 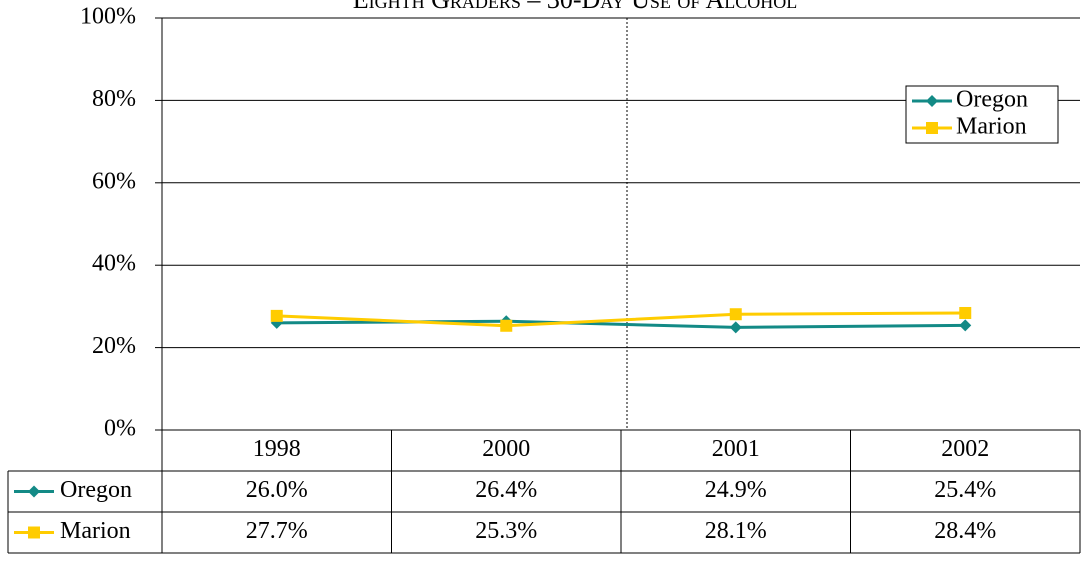 What do you see at coordinates (506, 490) in the screenshot?
I see `table-cell: 26.4%` at bounding box center [506, 490].